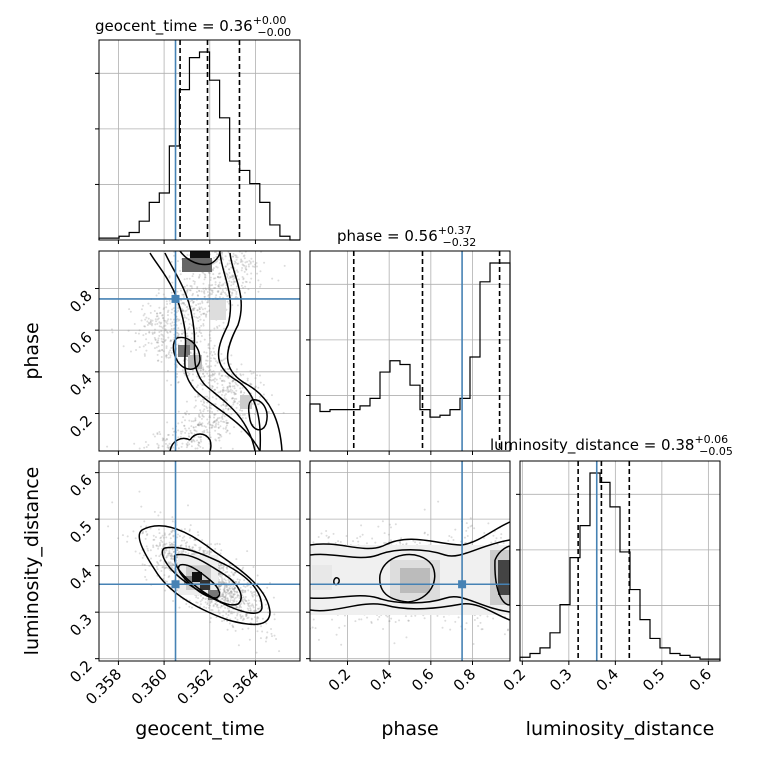  Describe the element at coordinates (654, 680) in the screenshot. I see `p22-xtick-label: 0.5` at that location.